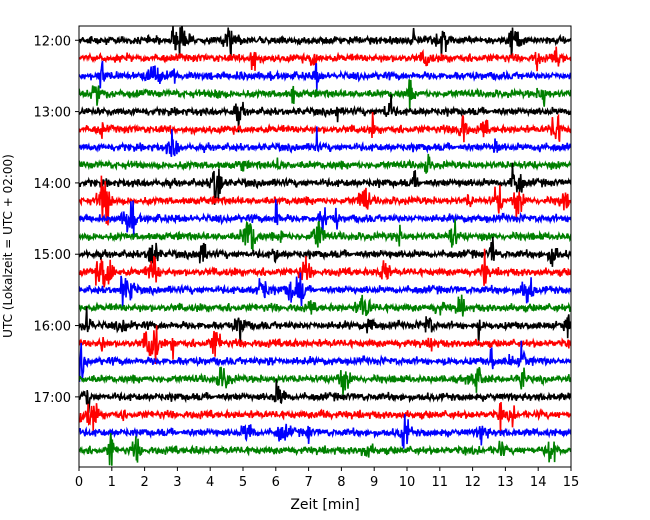 The height and width of the screenshot is (520, 650). What do you see at coordinates (327, 478) in the screenshot?
I see `x-axis: 0 1 2 3 4 5 6 7 8 9 10 11 12 13 14 15` at bounding box center [327, 478].